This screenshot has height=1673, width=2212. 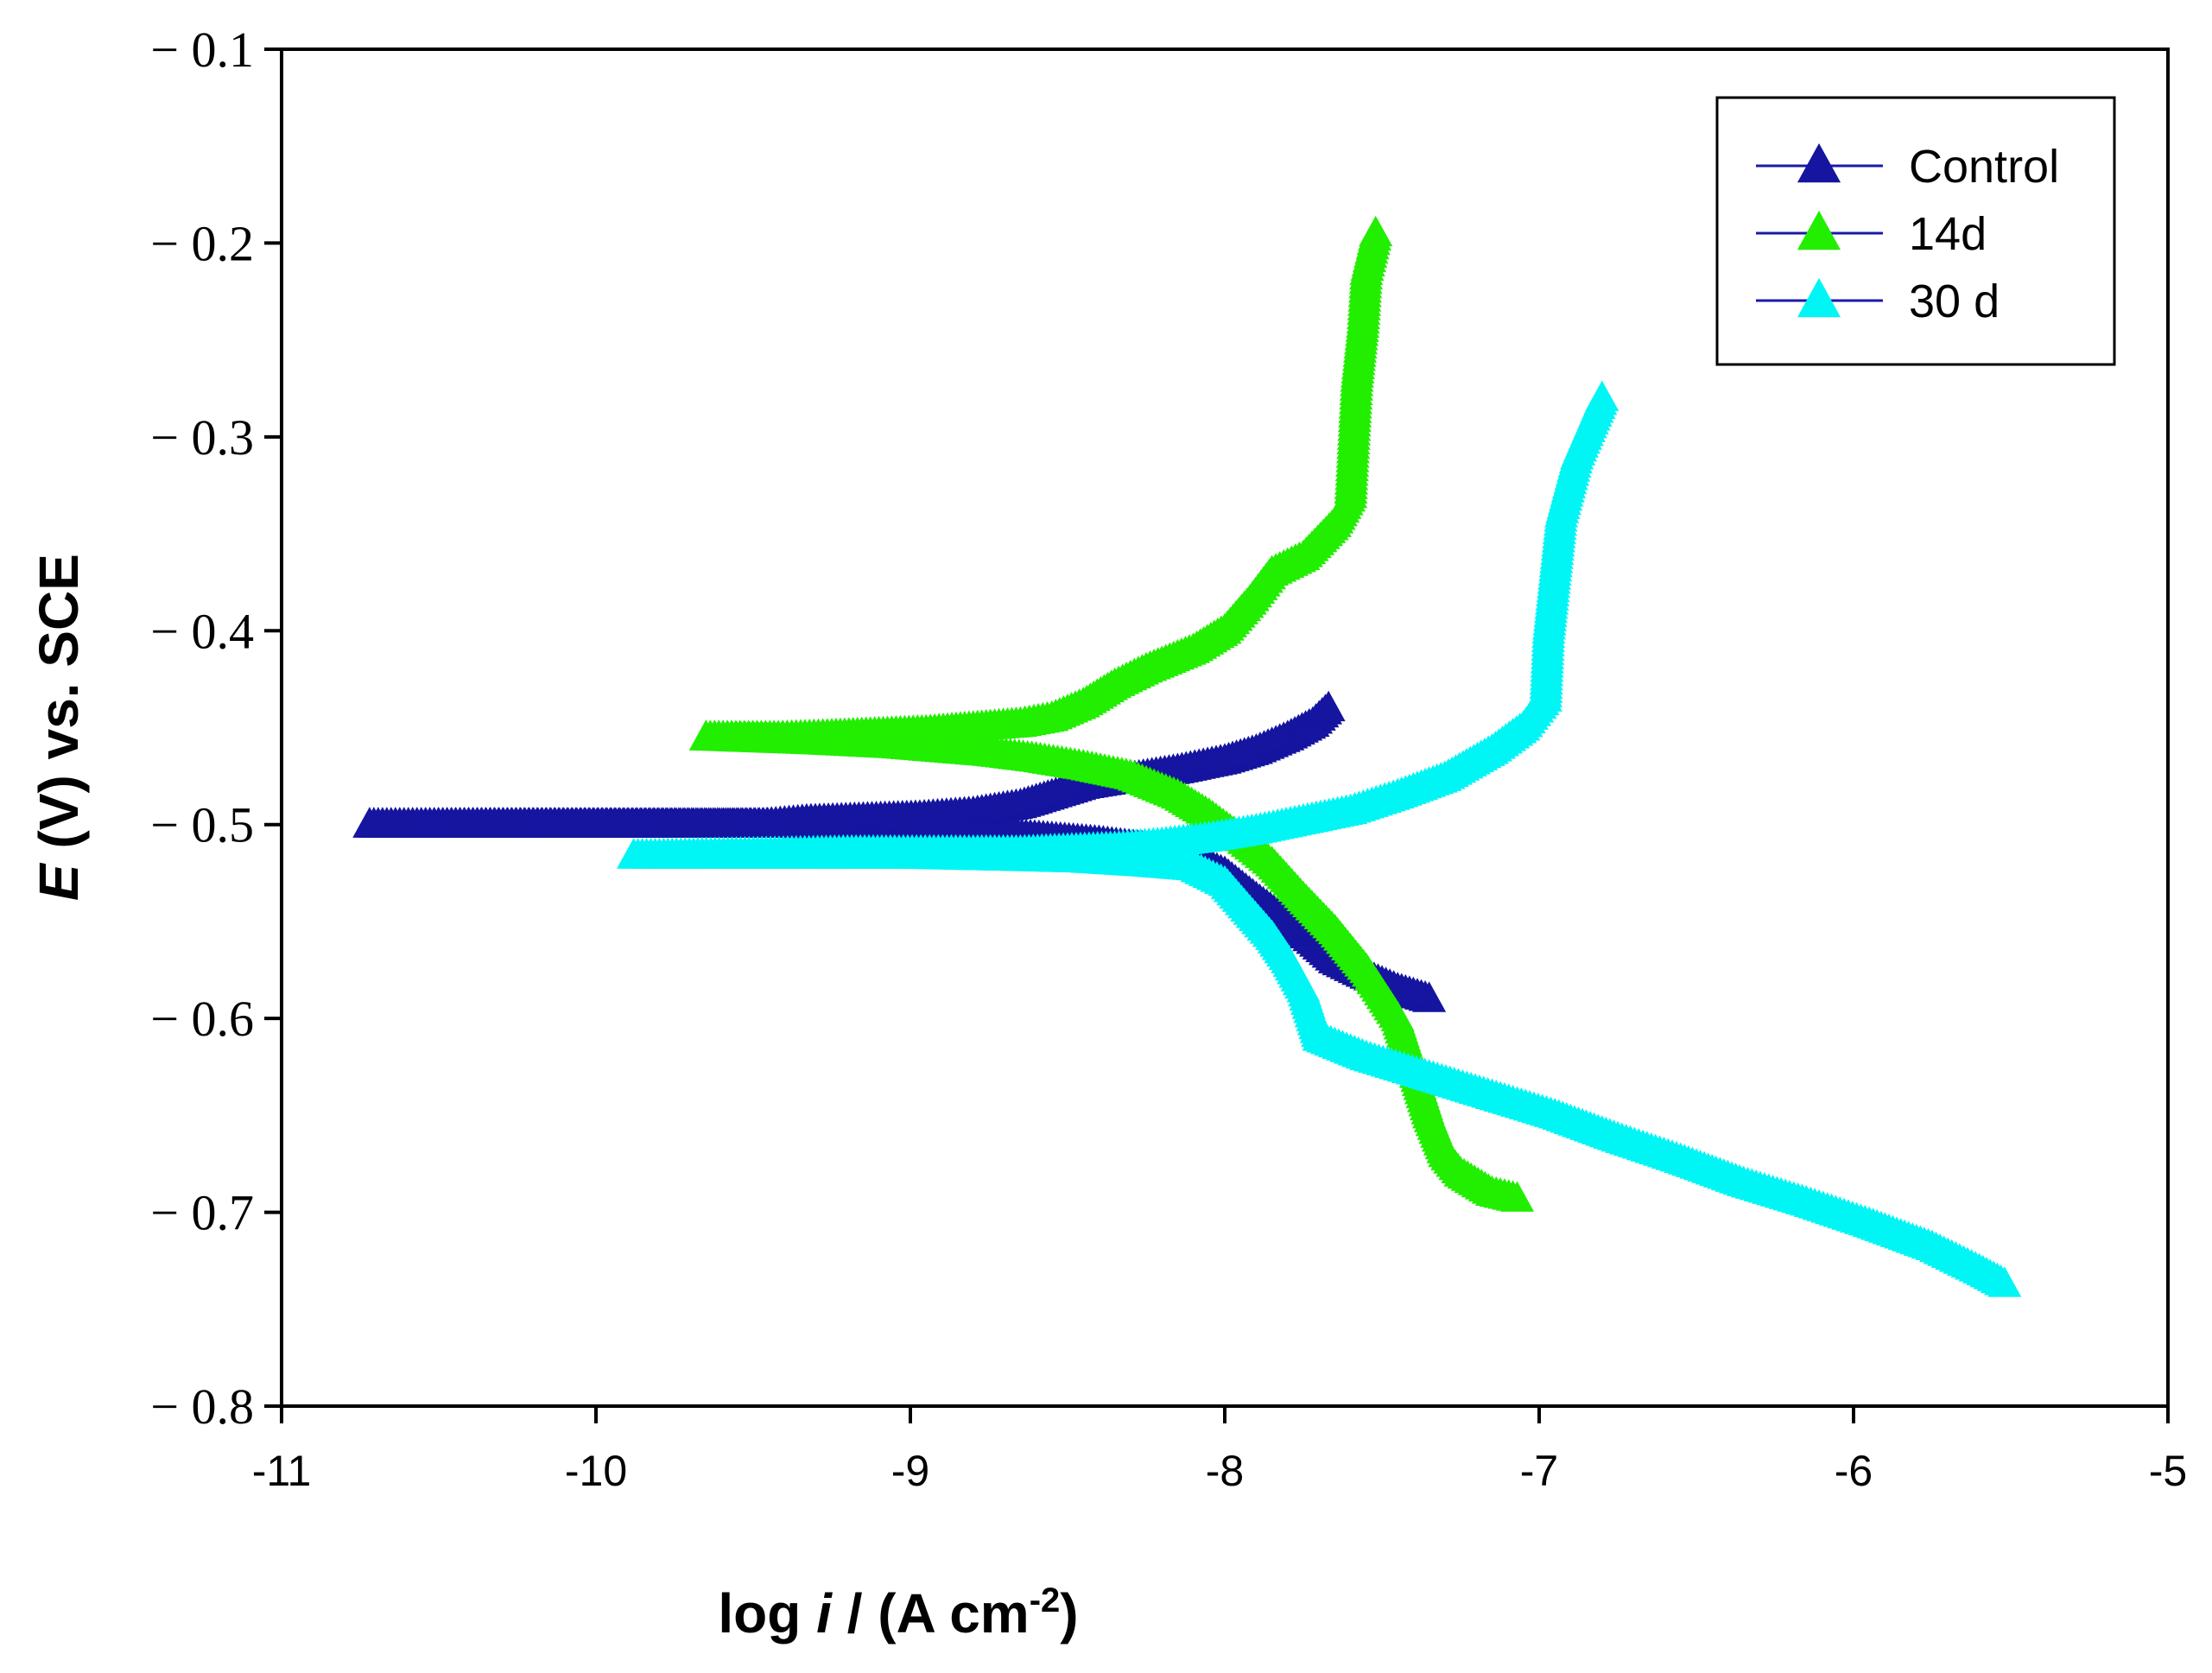 I want to click on x-tick-label: -8, so click(x=1225, y=1471).